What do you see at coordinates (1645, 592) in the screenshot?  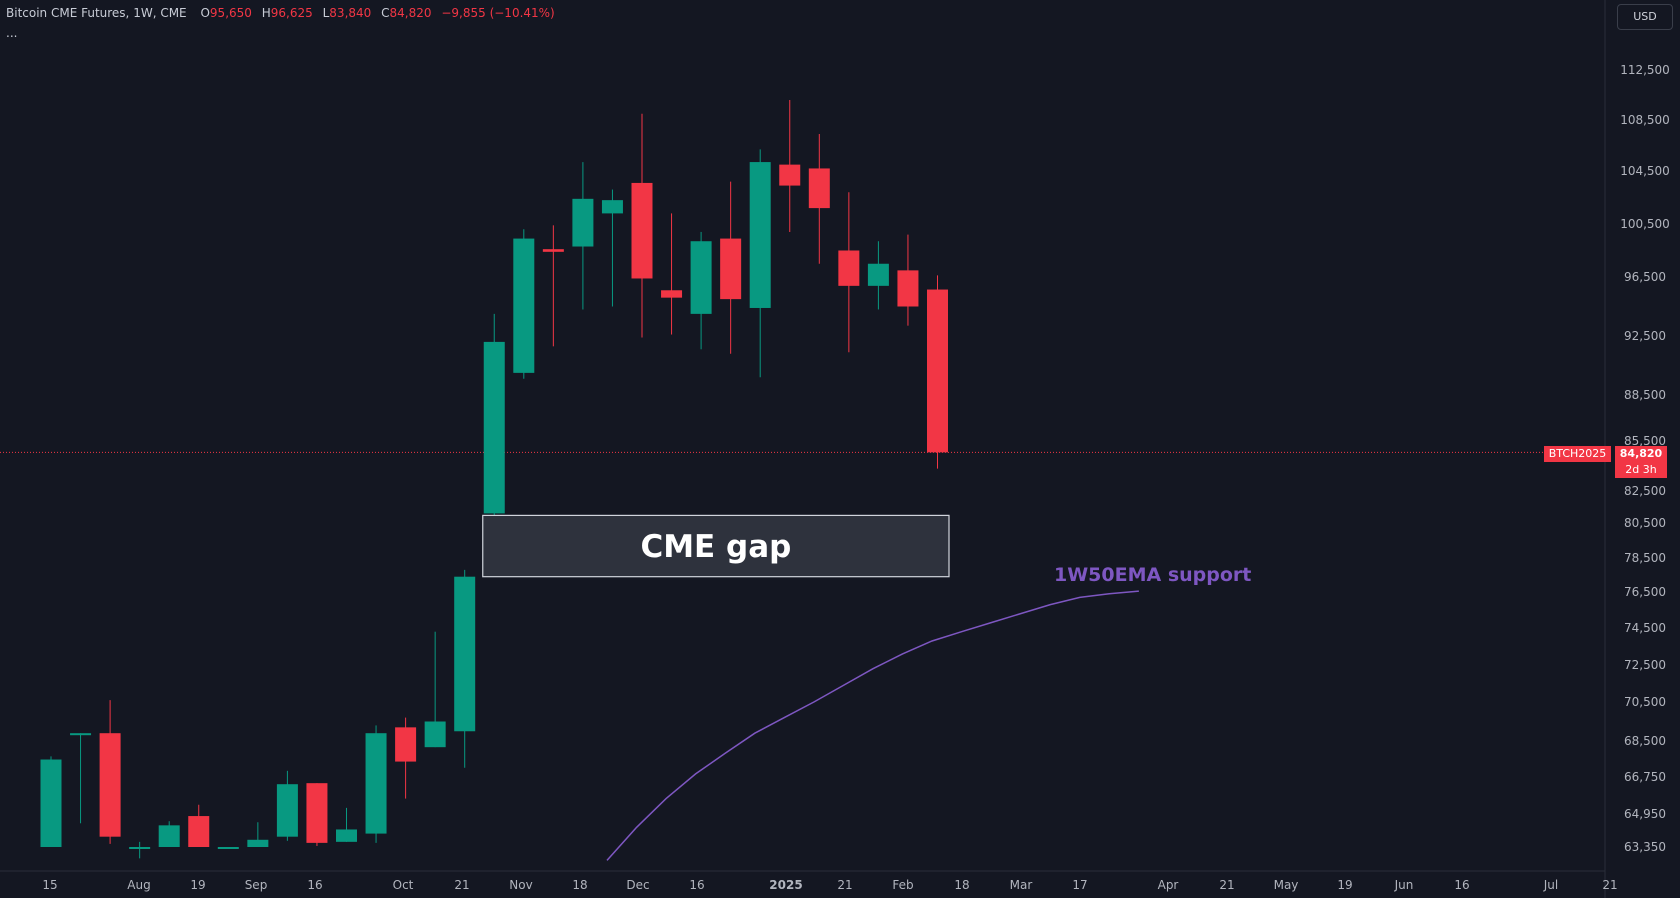 I see `y-tick-label: 76,500` at bounding box center [1645, 592].